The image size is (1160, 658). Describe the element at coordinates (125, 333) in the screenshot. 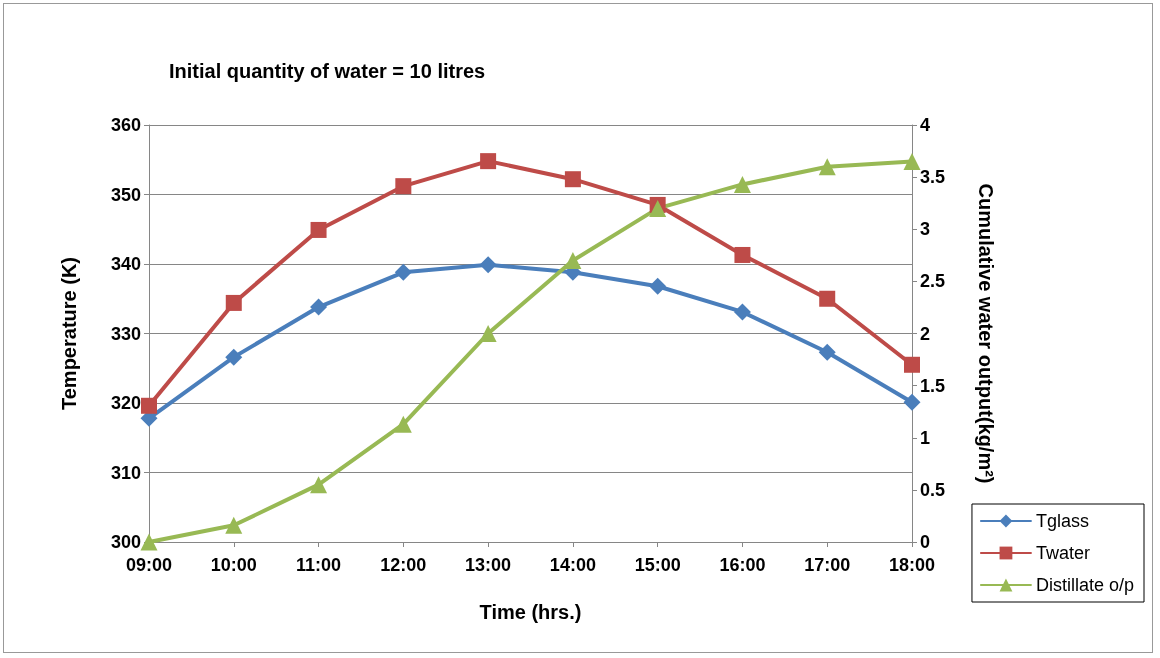

I see `y-tick-label: 330` at that location.